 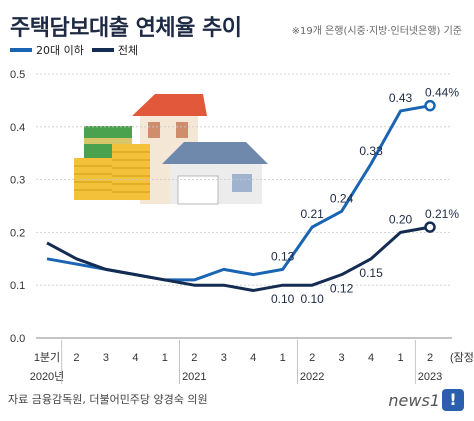 What do you see at coordinates (17, 75) in the screenshot?
I see `y-tick-label: 0.5` at bounding box center [17, 75].